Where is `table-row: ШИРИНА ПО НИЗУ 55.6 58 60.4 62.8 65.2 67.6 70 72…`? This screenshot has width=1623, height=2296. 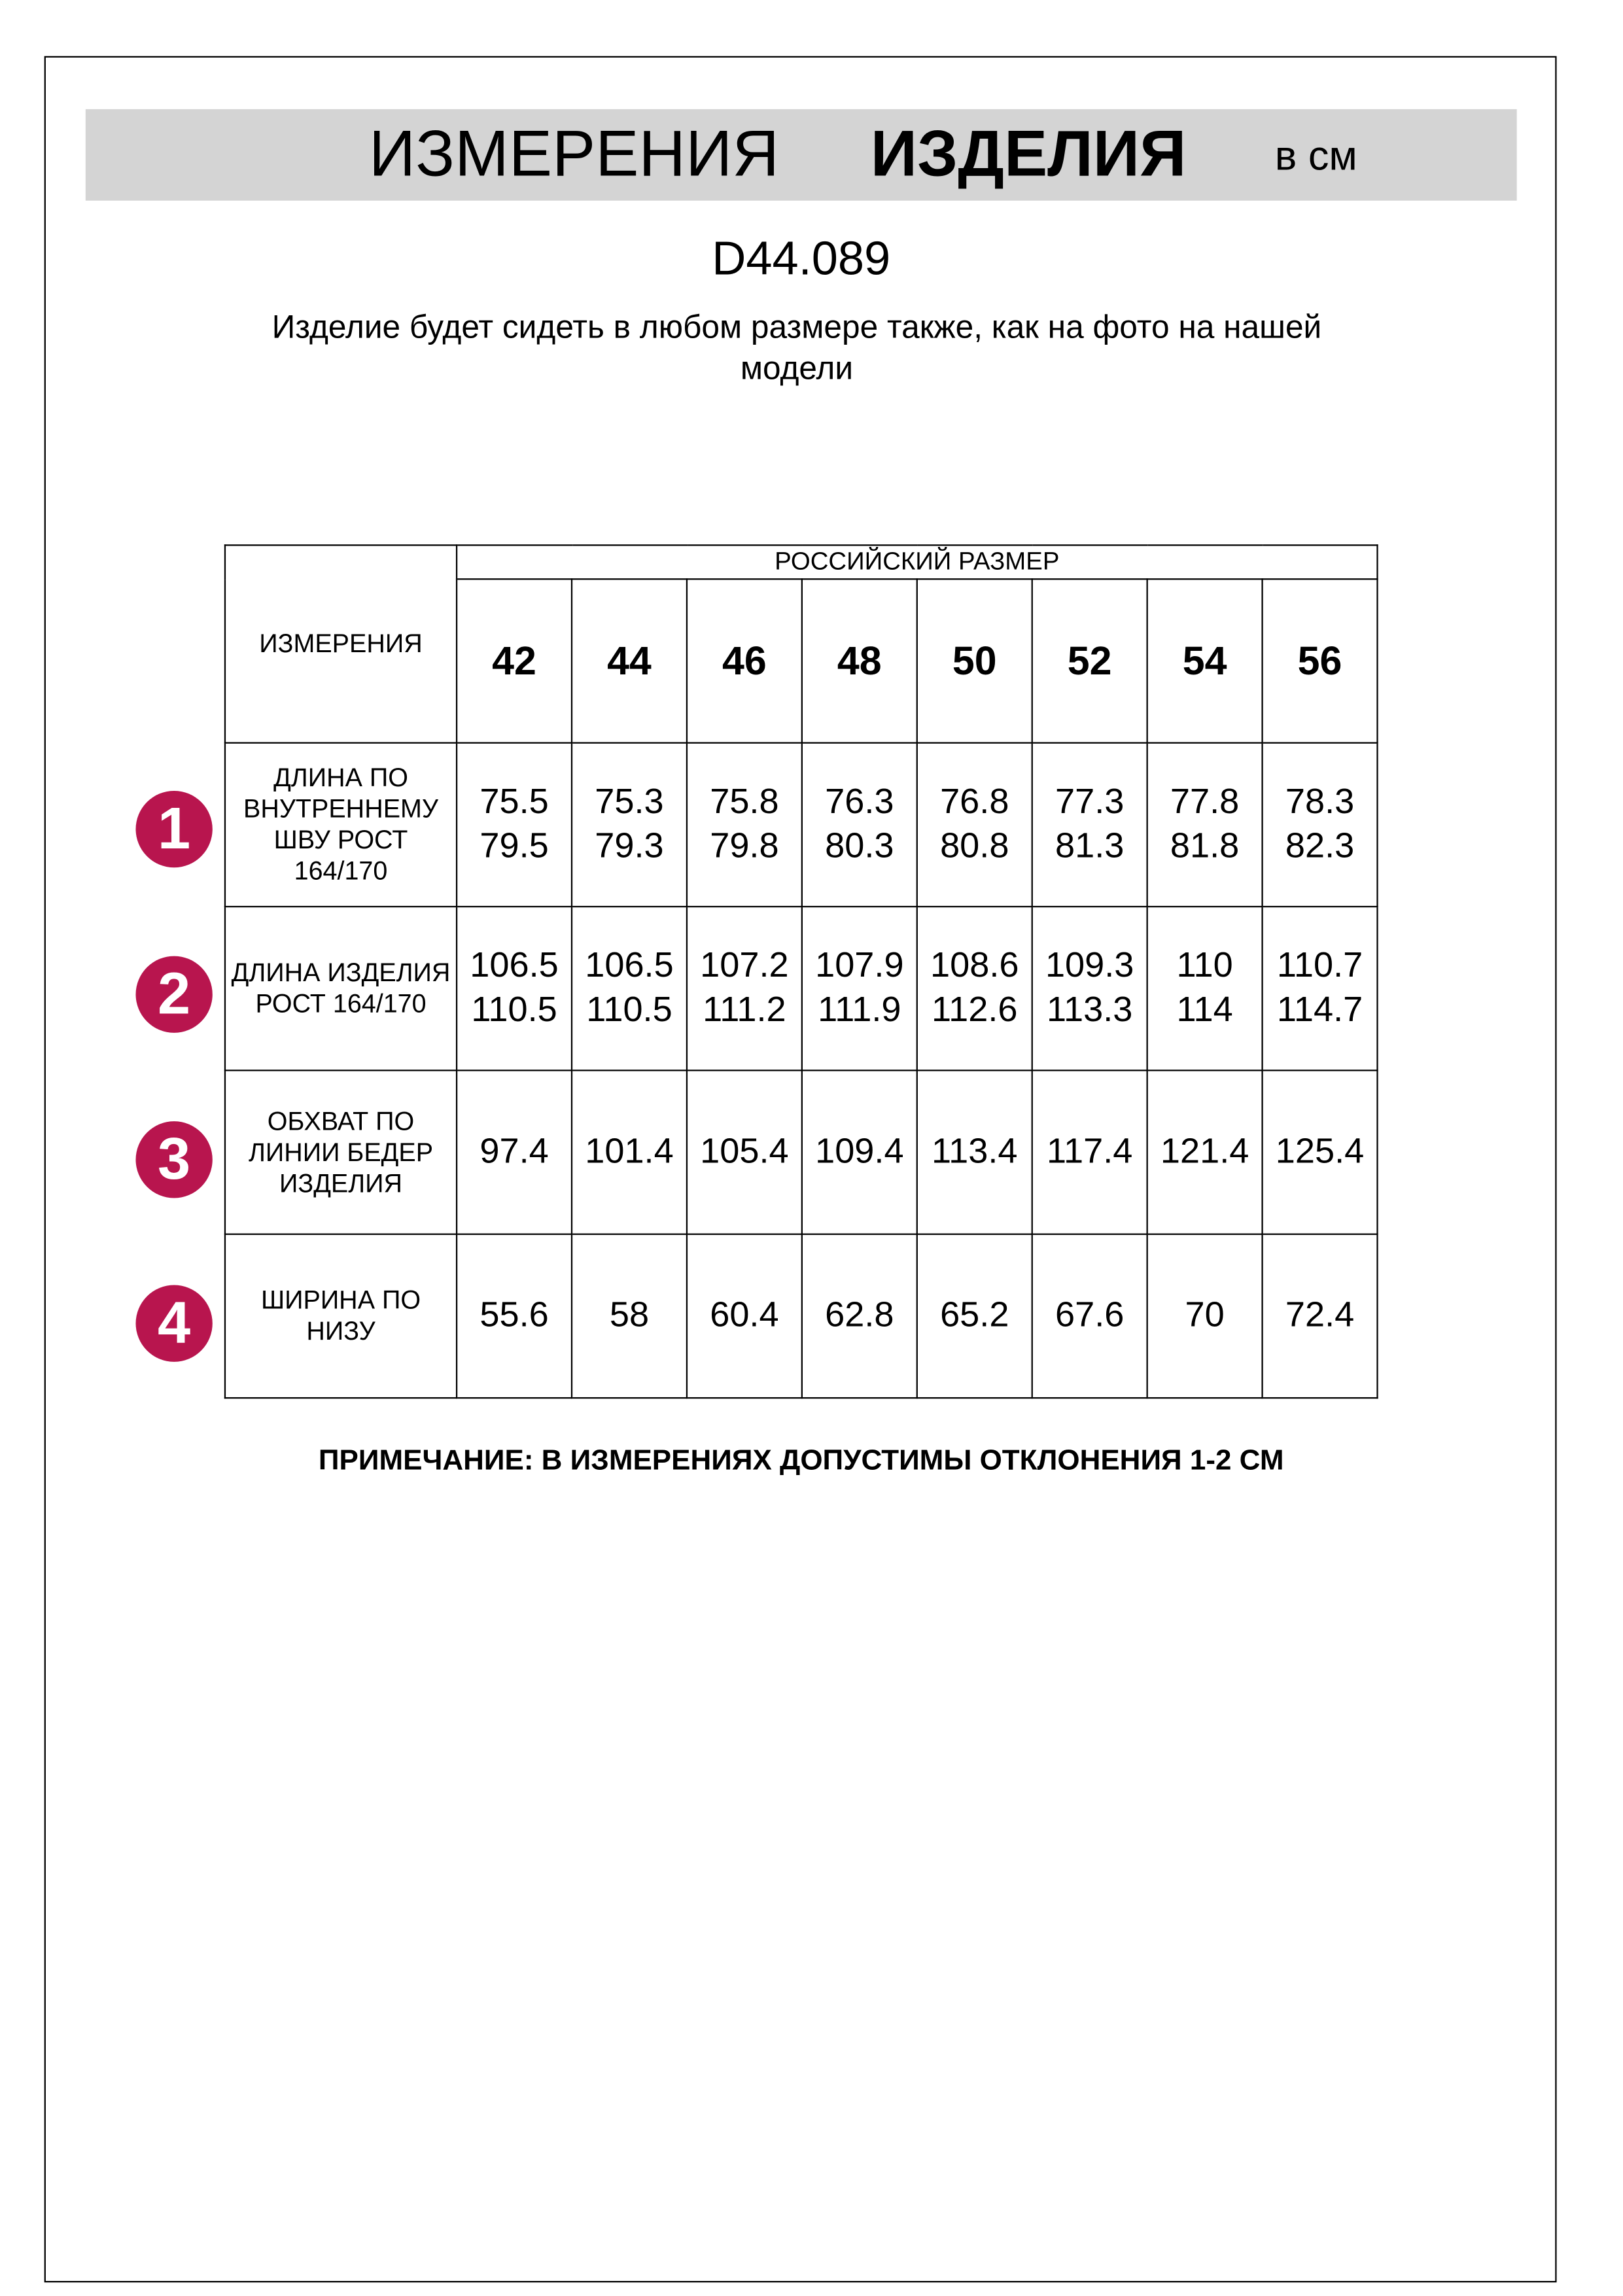
table-row: ШИРИНА ПО НИЗУ 55.6 58 60.4 62.8 65.2 67.6 70 72… is located at coordinates (801, 1316).